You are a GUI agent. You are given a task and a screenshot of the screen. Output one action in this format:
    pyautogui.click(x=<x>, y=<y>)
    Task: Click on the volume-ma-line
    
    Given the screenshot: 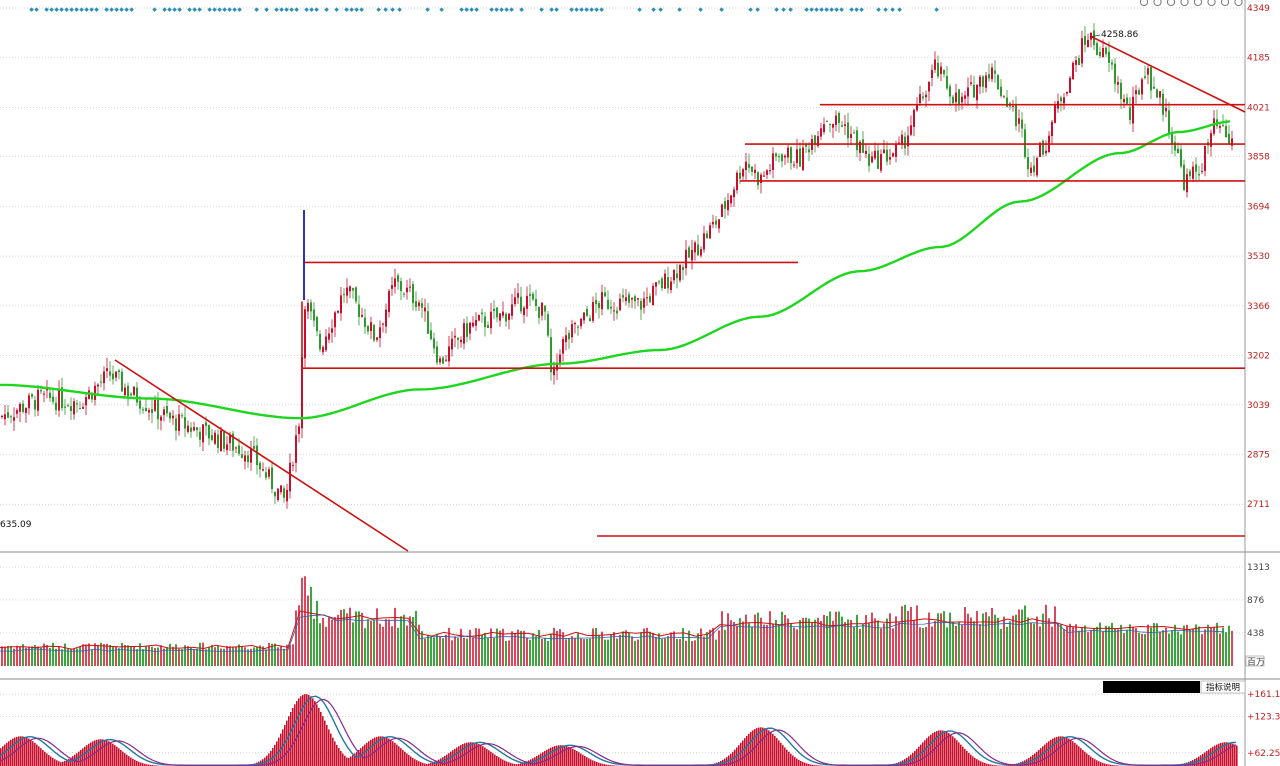 What is the action you would take?
    pyautogui.click(x=612, y=633)
    